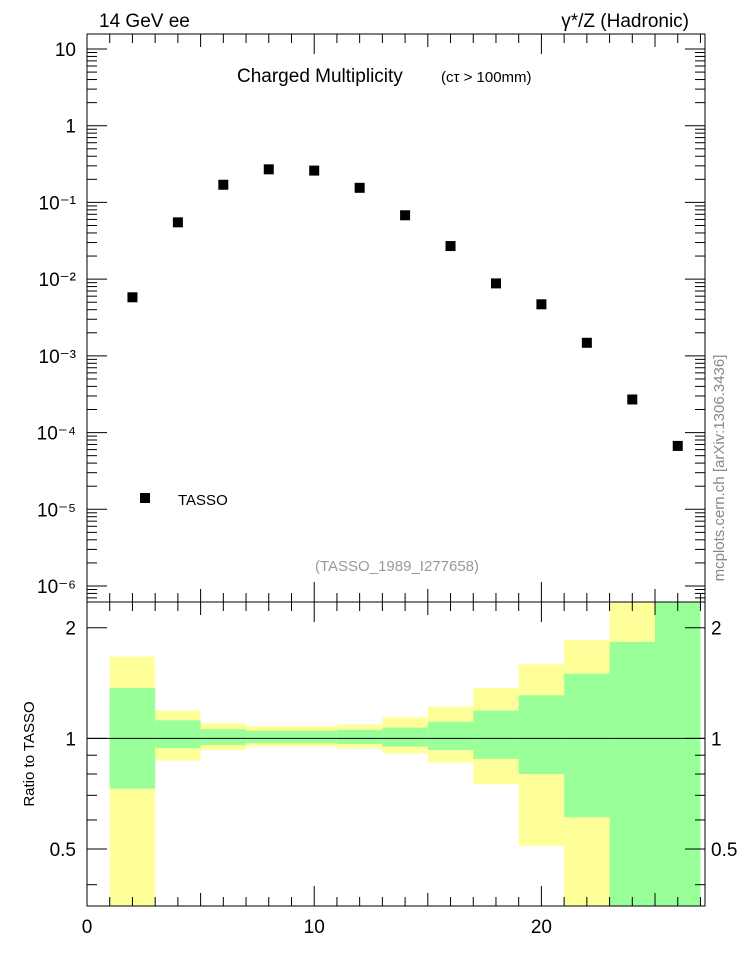 This screenshot has width=746, height=972. What do you see at coordinates (144, 21) in the screenshot?
I see `header-left-label: 14 GeV ee` at bounding box center [144, 21].